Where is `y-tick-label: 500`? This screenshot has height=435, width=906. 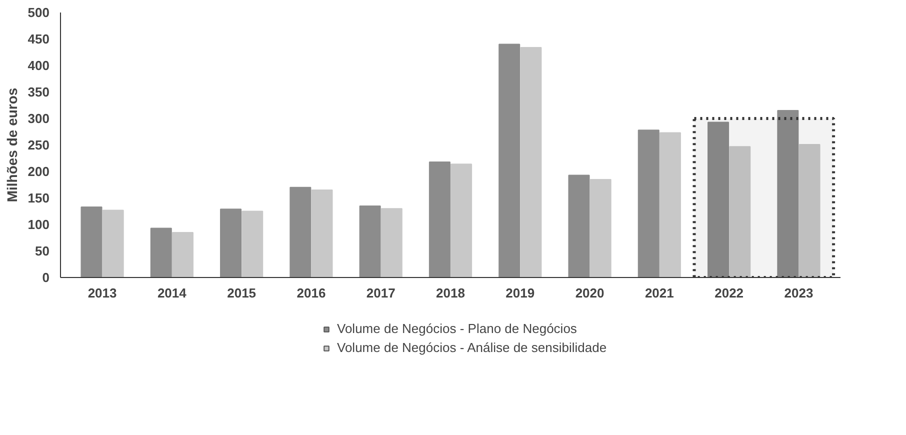 y-tick-label: 500 is located at coordinates (39, 12).